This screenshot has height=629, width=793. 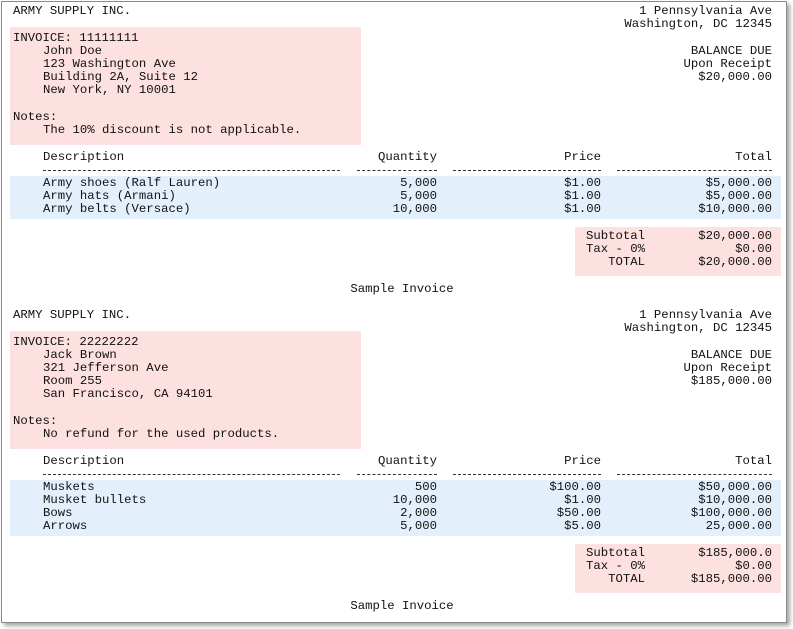 What do you see at coordinates (80, 355) in the screenshot?
I see `customer-line: Jack Brown` at bounding box center [80, 355].